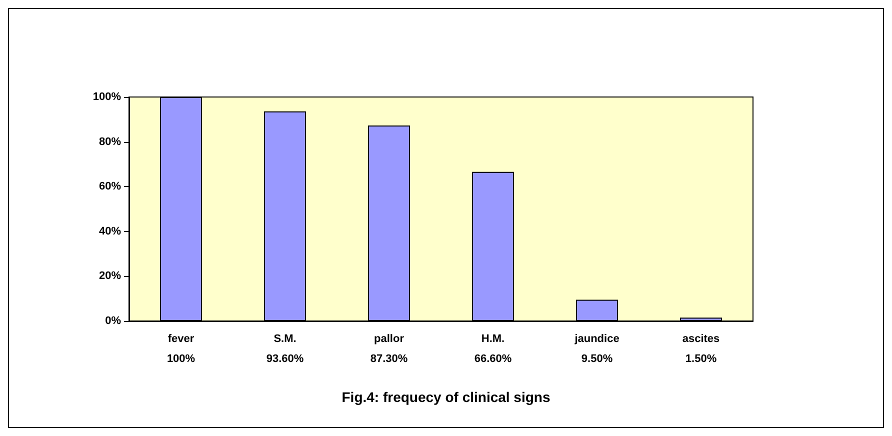  I want to click on data-label: 9.50%, so click(597, 359).